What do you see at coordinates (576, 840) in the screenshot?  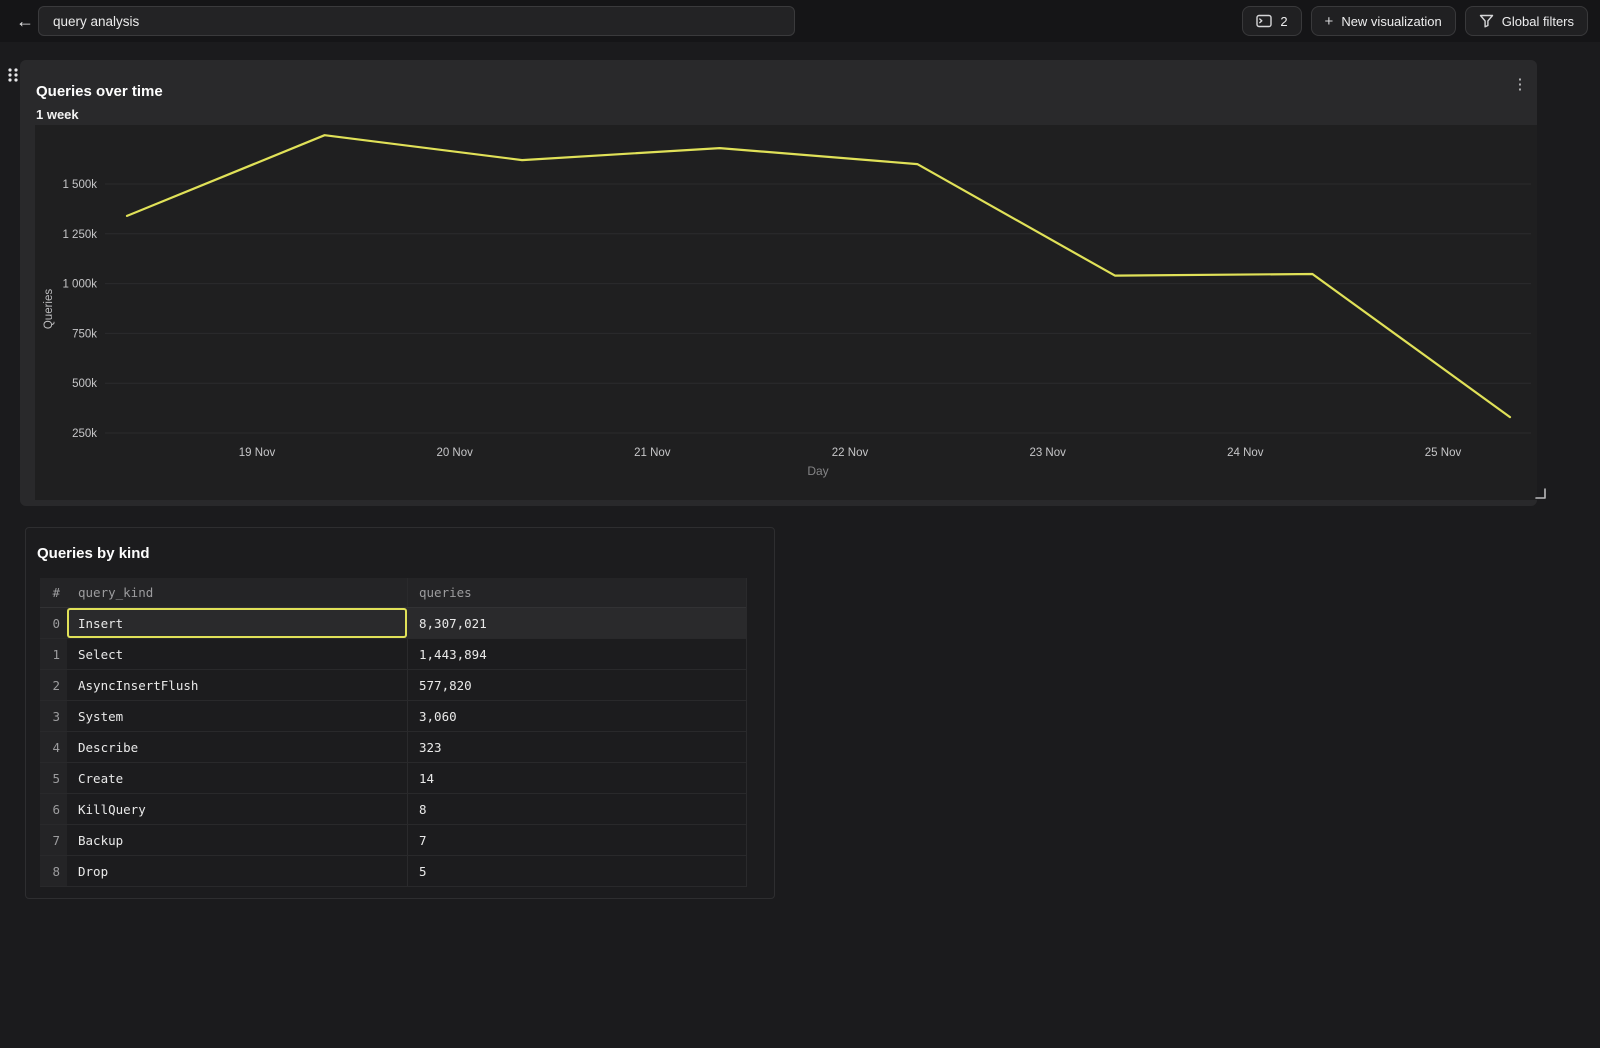 I see `queries-value-cell: 7` at bounding box center [576, 840].